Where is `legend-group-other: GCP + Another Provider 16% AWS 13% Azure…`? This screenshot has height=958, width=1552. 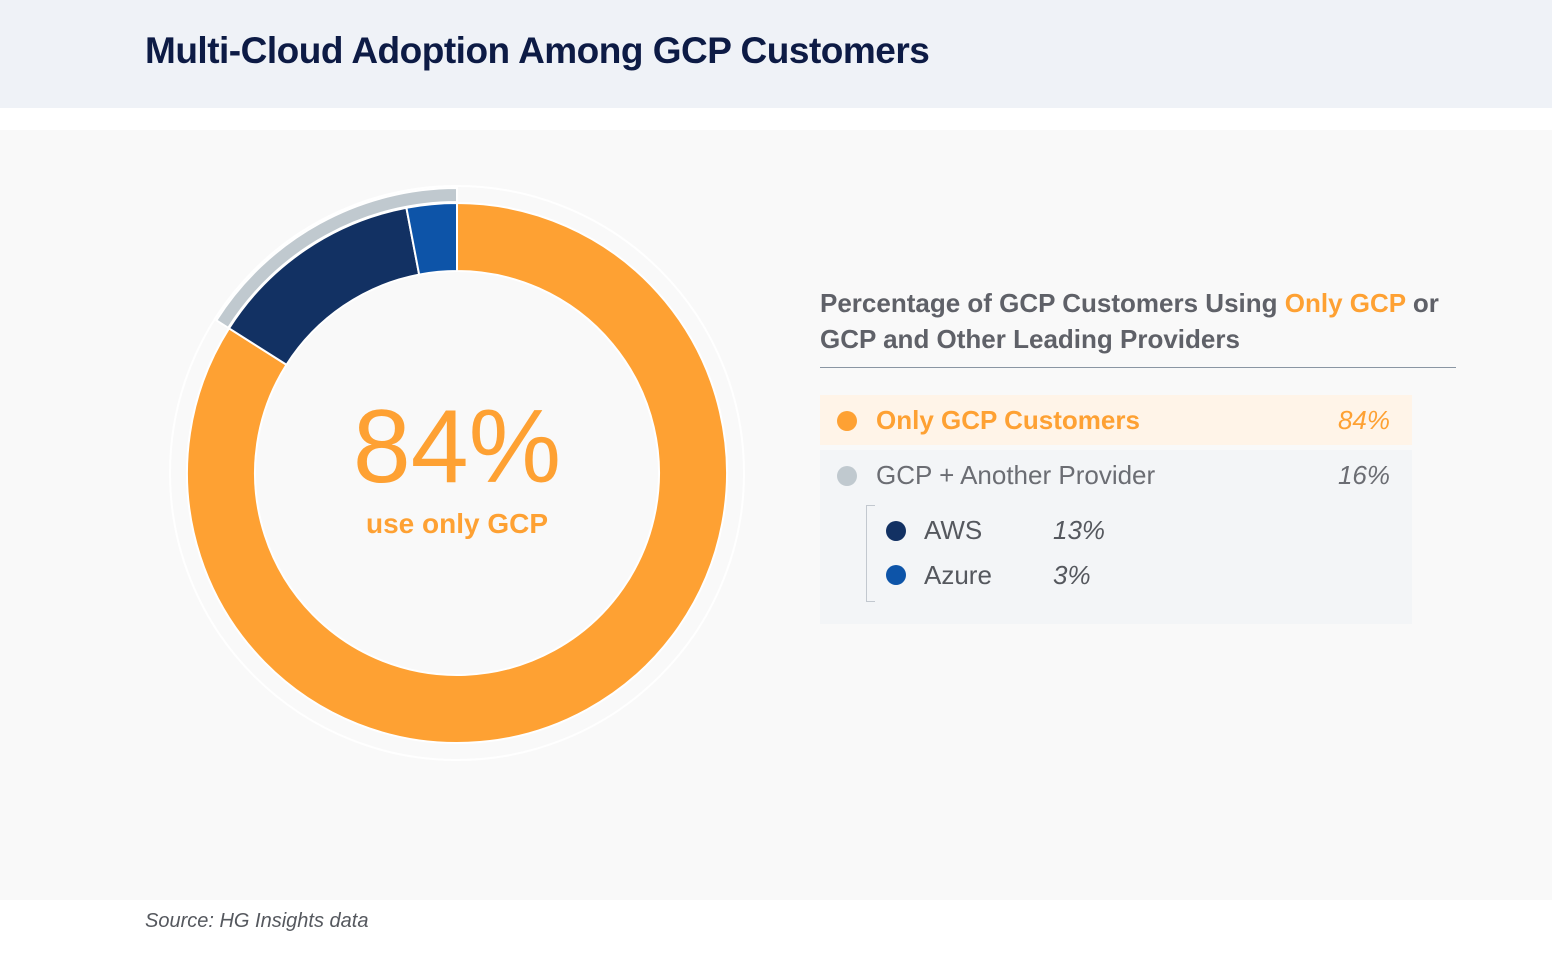 legend-group-other: GCP + Another Provider 16% AWS 13% Azure… is located at coordinates (1116, 537).